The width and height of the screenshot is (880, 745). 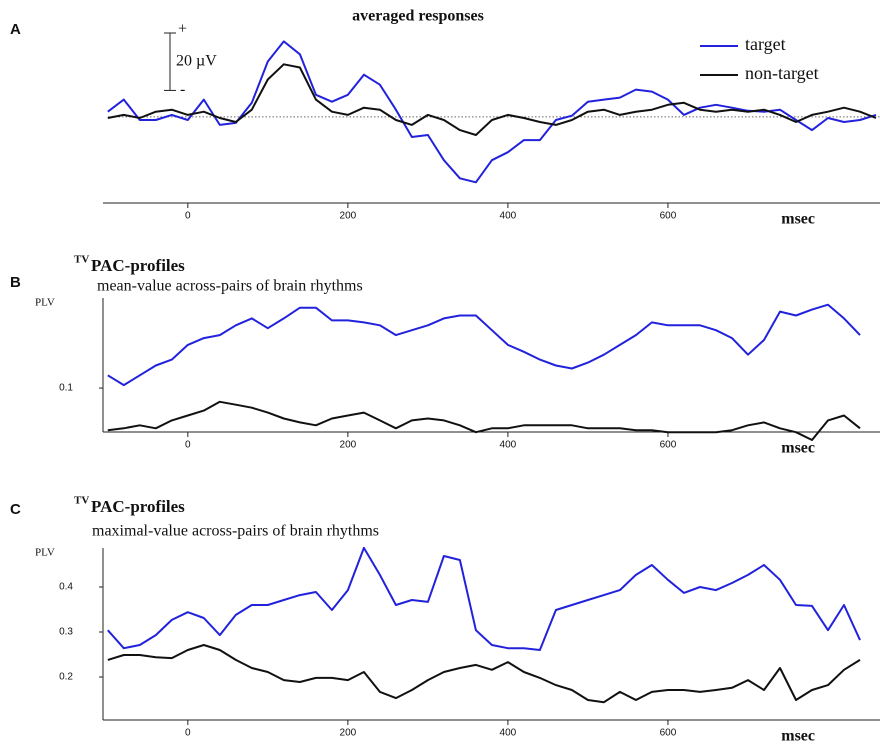 I want to click on y-tick-label: 0.1, so click(x=66, y=388).